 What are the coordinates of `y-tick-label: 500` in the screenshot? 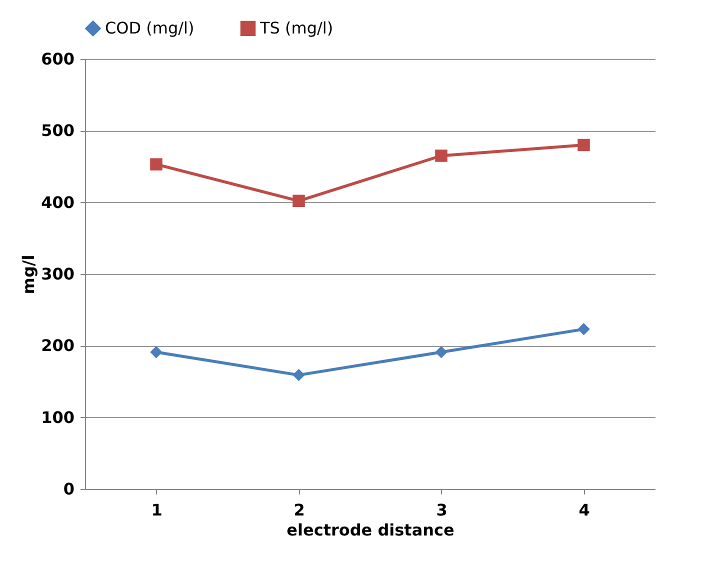 It's located at (57, 130).